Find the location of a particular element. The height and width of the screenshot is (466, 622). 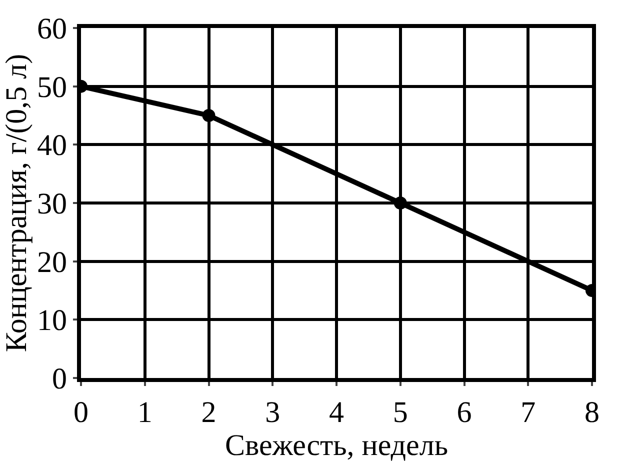

x-tick-label: 1 is located at coordinates (144, 412).